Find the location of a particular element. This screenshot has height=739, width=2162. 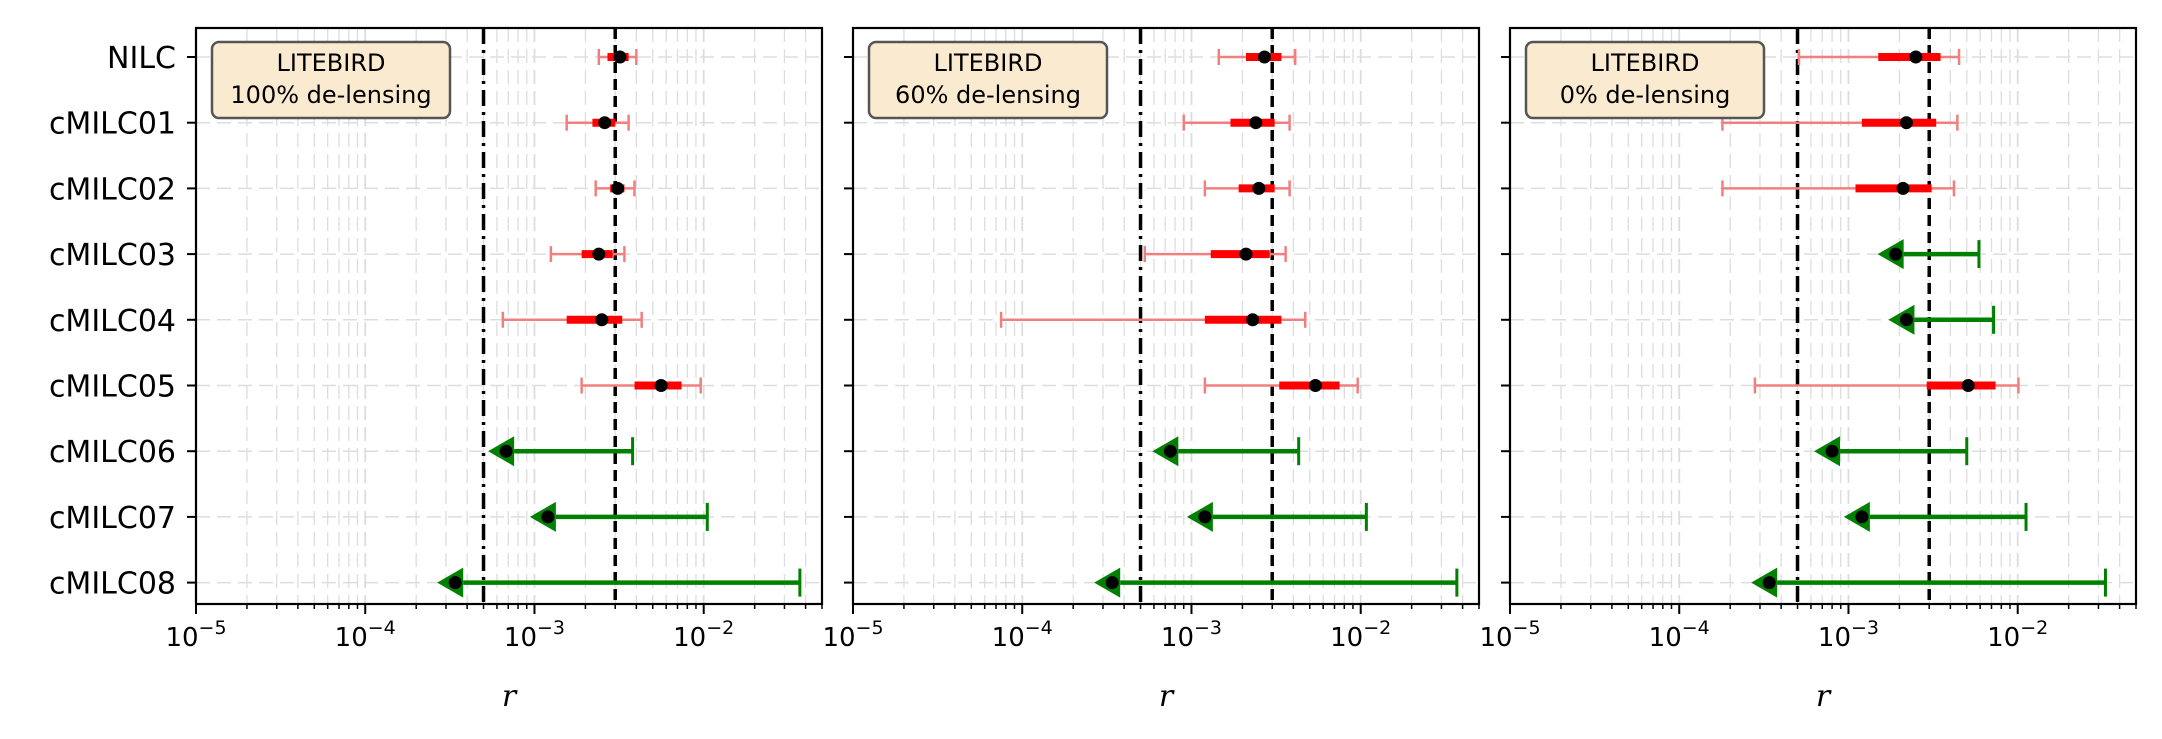

annotation-text: 60% de-lensing is located at coordinates (988, 95).